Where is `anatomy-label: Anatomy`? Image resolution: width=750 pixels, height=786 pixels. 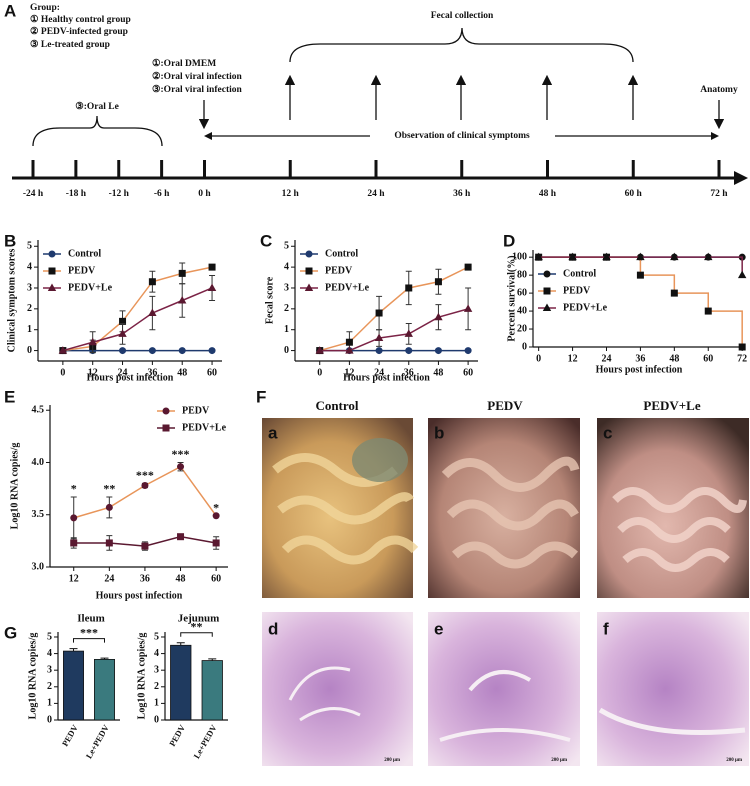 anatomy-label: Anatomy is located at coordinates (719, 90).